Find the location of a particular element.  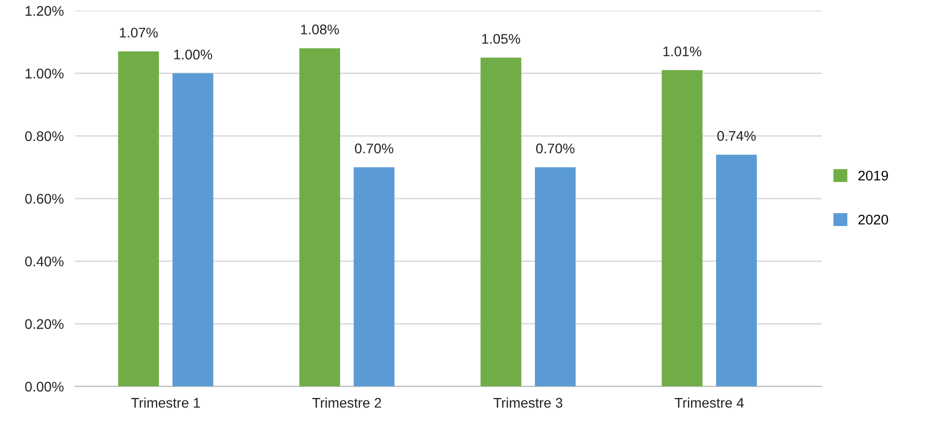

data-label: 1.05% is located at coordinates (501, 39).